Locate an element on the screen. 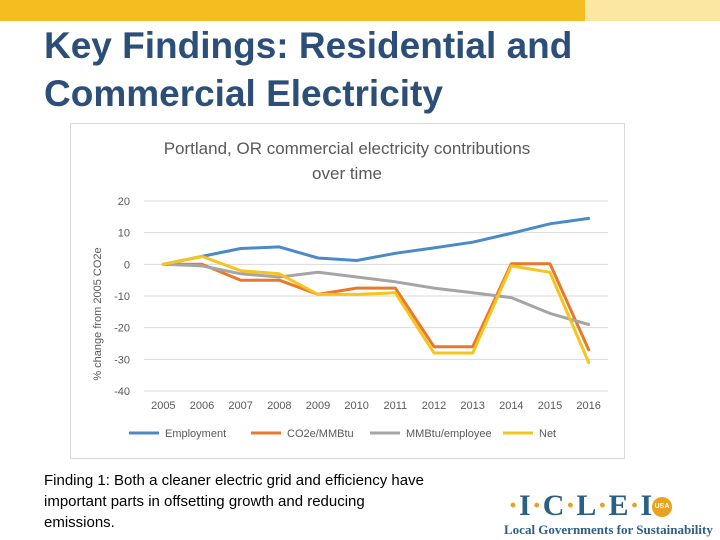 This screenshot has width=720, height=540. y-tick-label: 20 is located at coordinates (124, 202).